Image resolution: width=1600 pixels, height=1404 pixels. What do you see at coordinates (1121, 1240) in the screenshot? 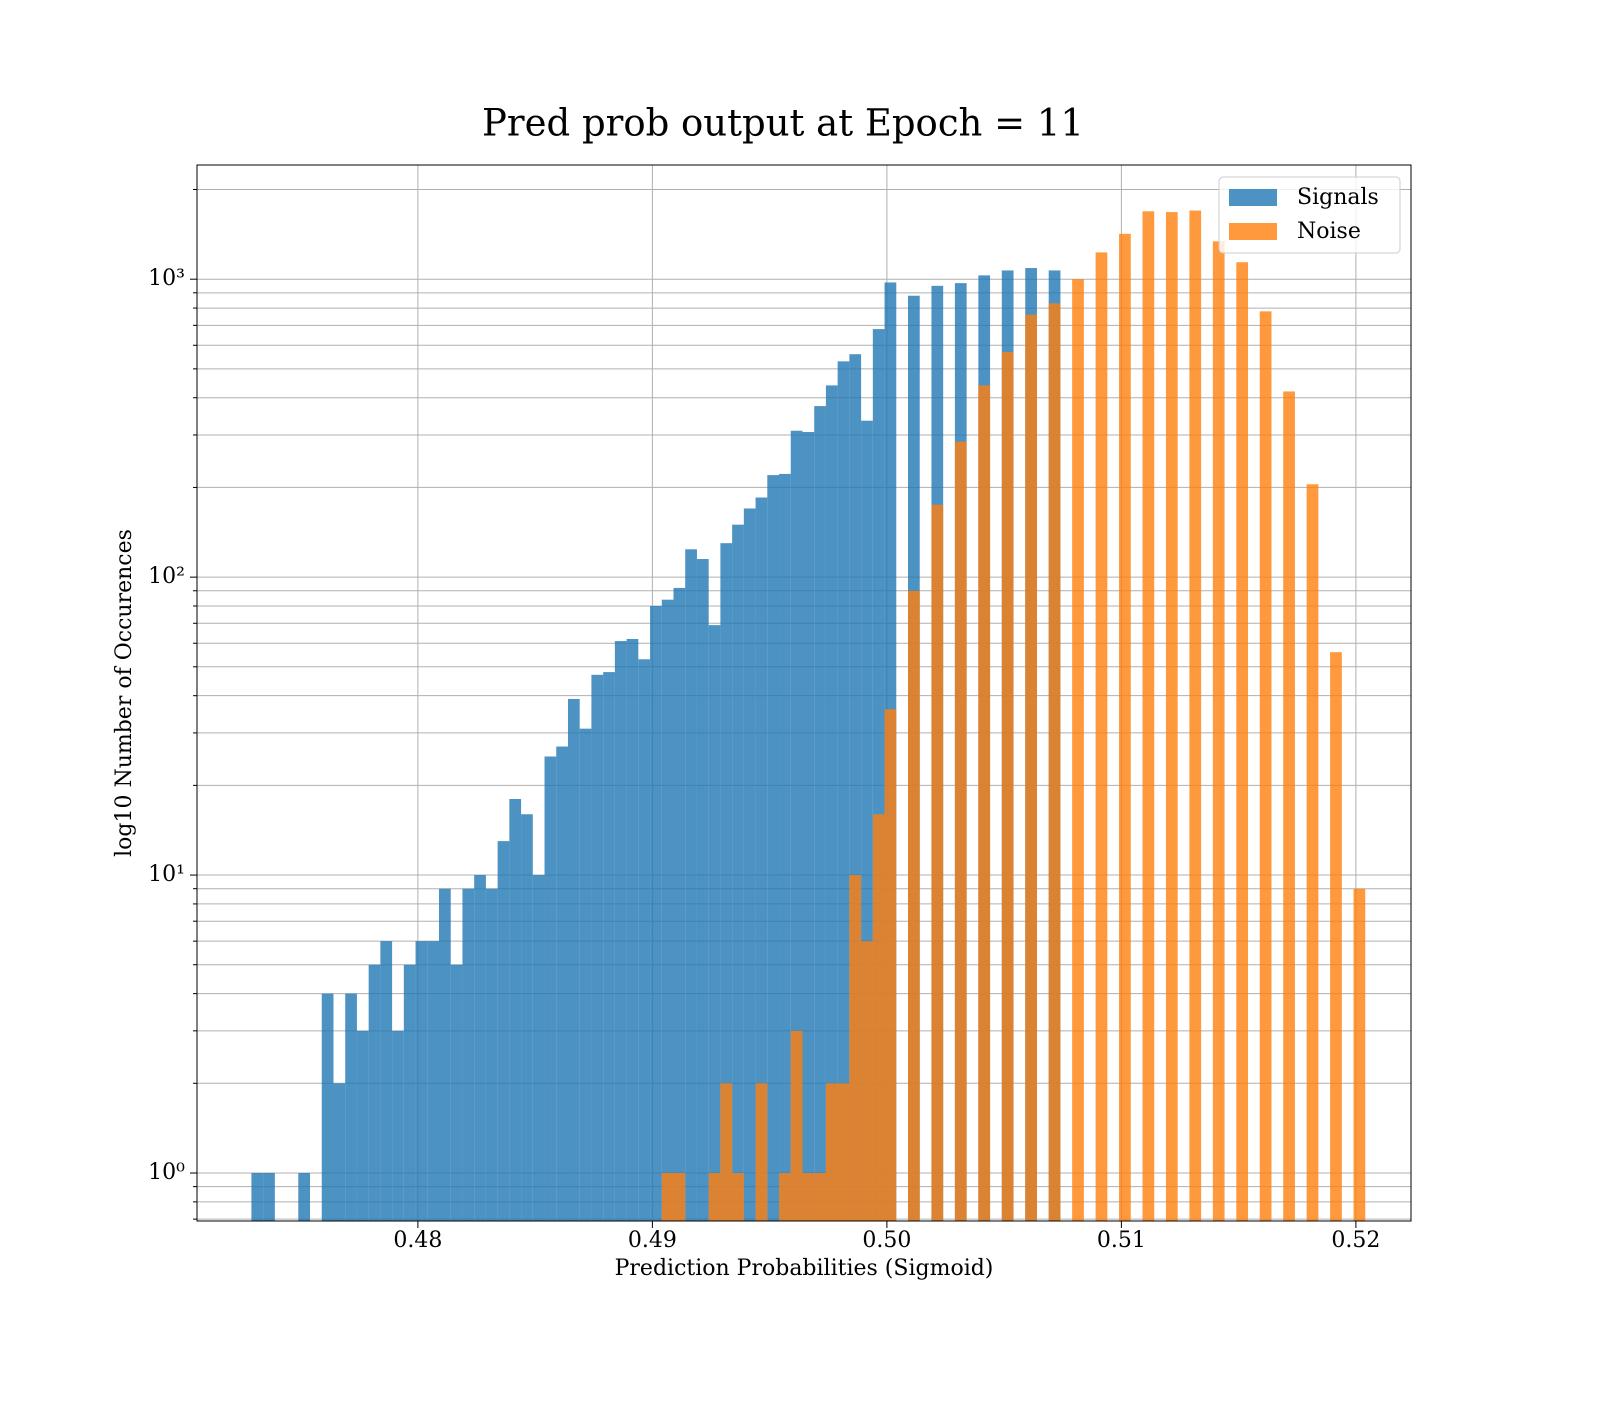
I see `x-tick-label: 0.51` at bounding box center [1121, 1240].